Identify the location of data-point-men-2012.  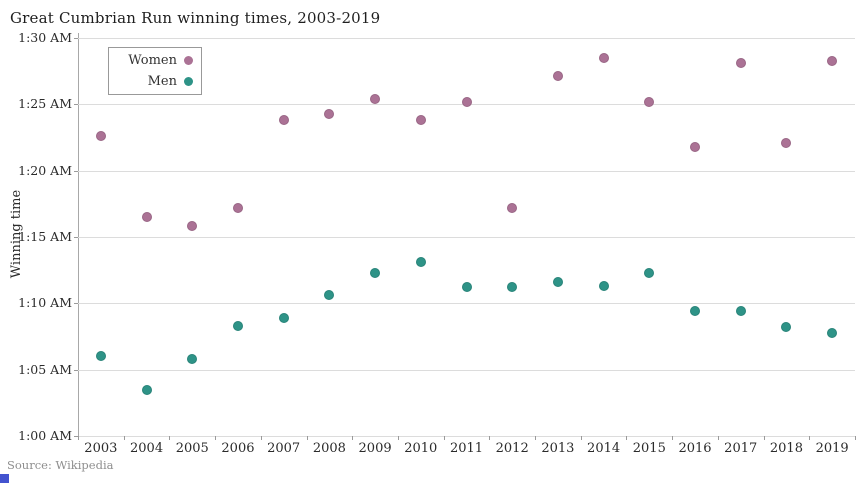
(512, 287).